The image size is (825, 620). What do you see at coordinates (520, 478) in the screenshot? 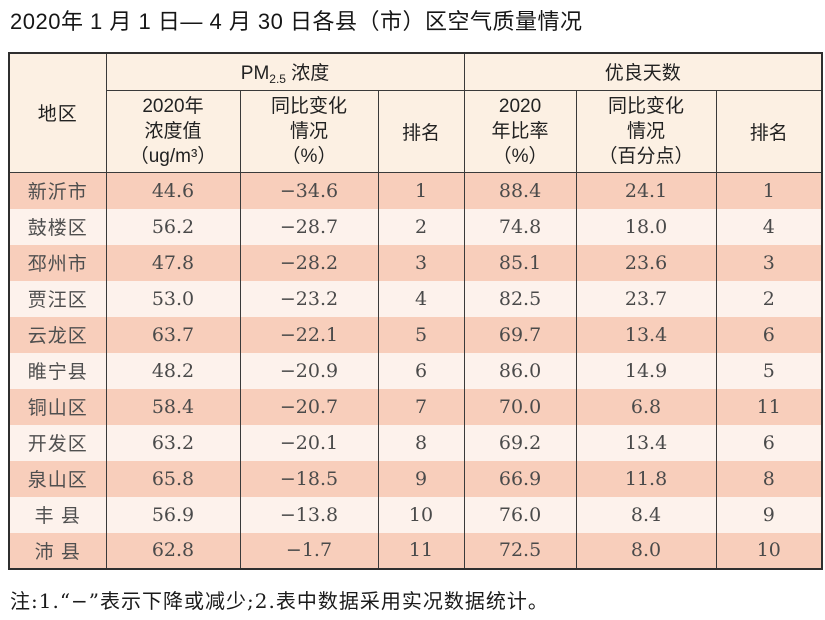
I see `good-rate-cell: 66.9` at bounding box center [520, 478].